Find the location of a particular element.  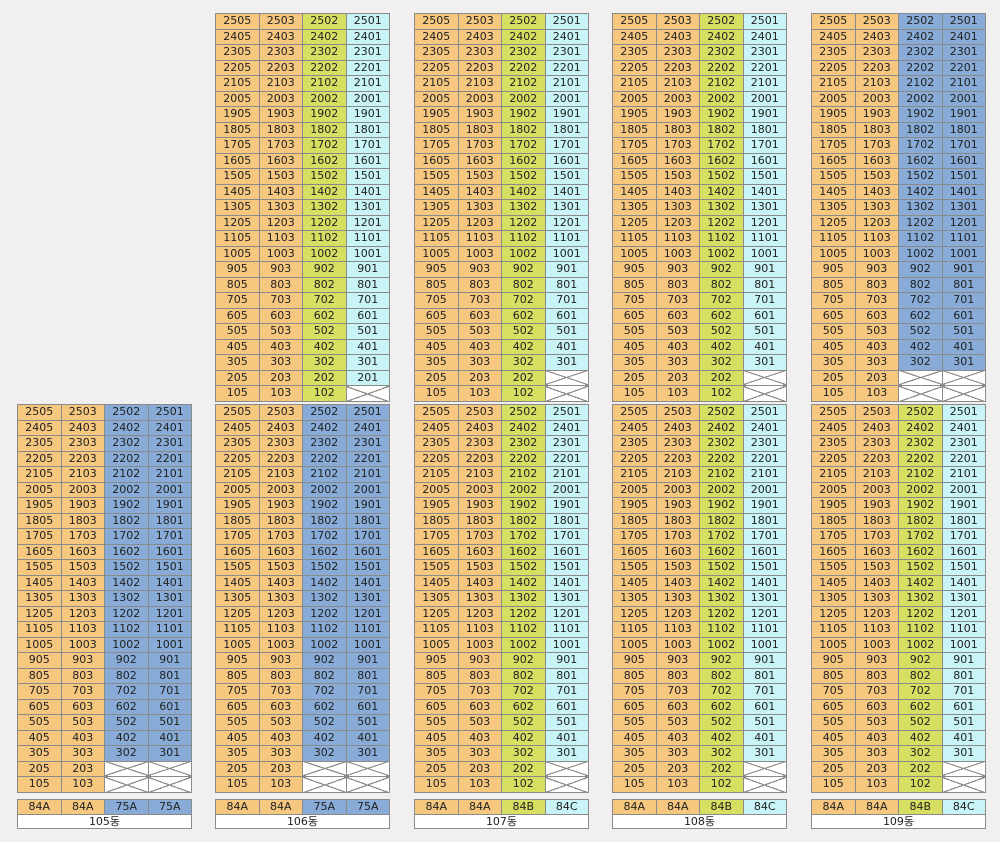

floor-row: 2405 2403 2402 2401 is located at coordinates (302, 427).